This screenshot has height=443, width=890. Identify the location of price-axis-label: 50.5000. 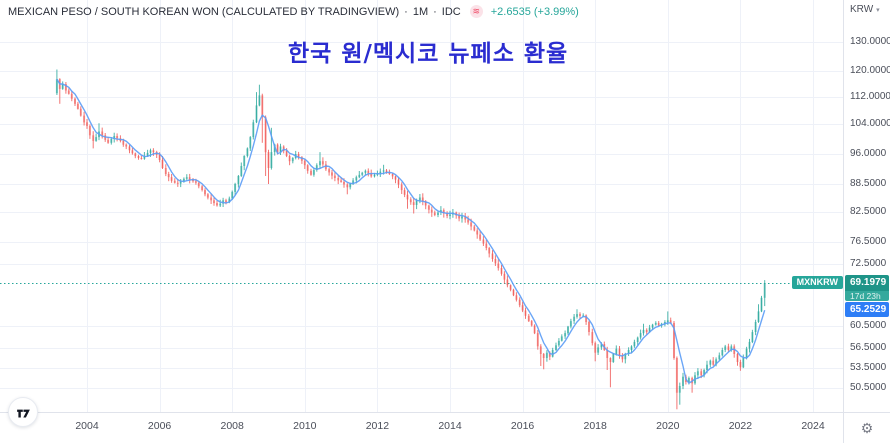
(868, 387).